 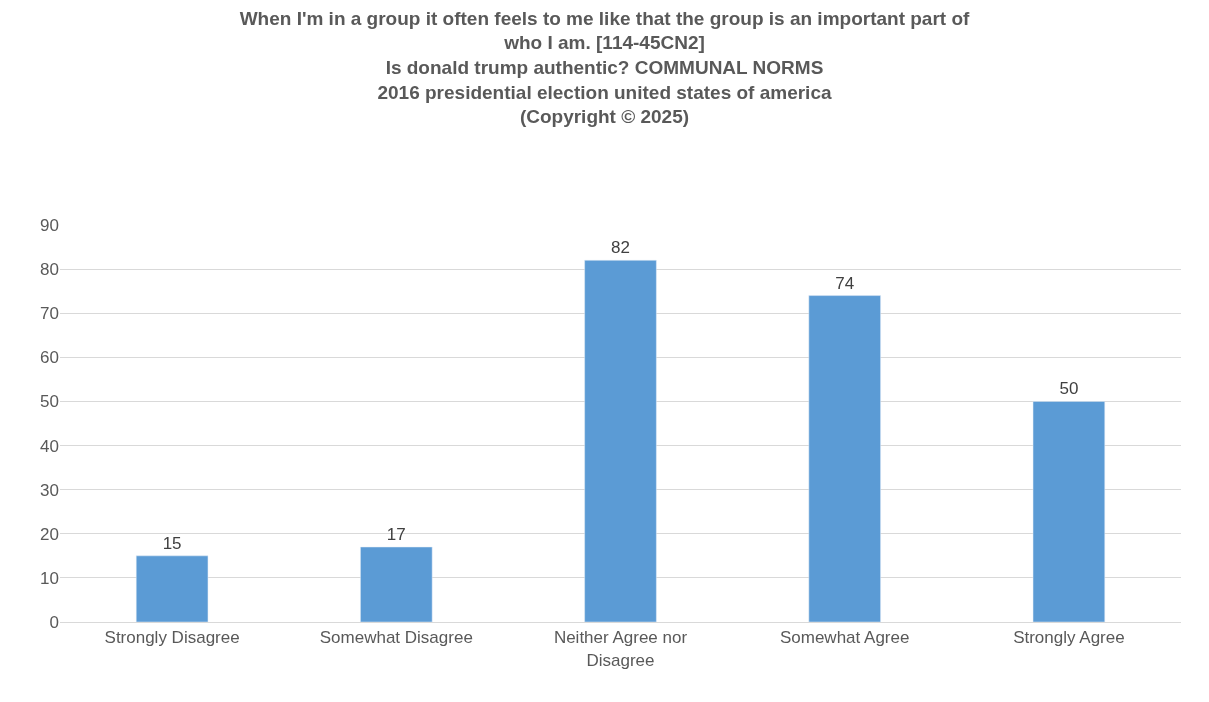 What do you see at coordinates (49, 446) in the screenshot?
I see `y-tick-label: 40` at bounding box center [49, 446].